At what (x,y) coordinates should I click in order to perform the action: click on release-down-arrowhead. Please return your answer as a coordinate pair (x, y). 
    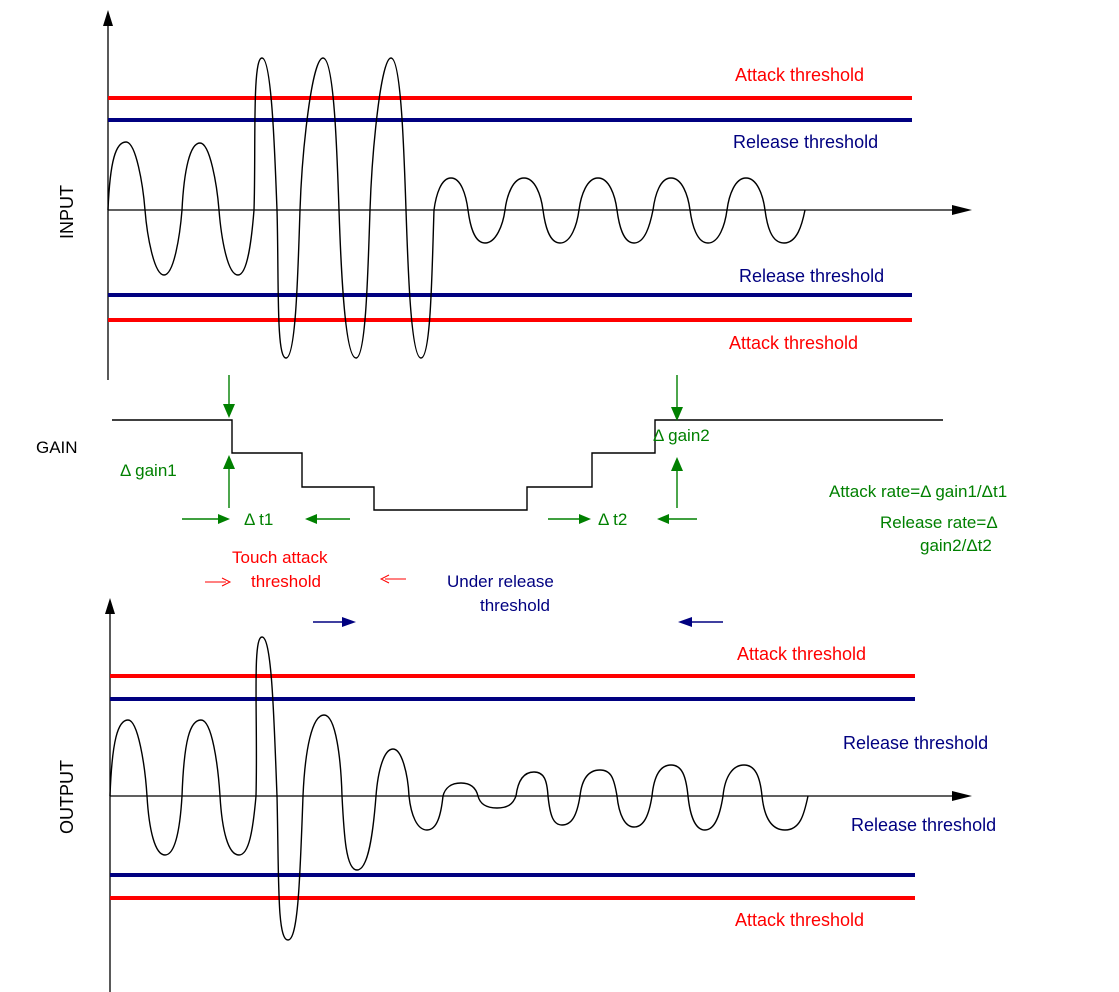
    Looking at the image, I should click on (677, 414).